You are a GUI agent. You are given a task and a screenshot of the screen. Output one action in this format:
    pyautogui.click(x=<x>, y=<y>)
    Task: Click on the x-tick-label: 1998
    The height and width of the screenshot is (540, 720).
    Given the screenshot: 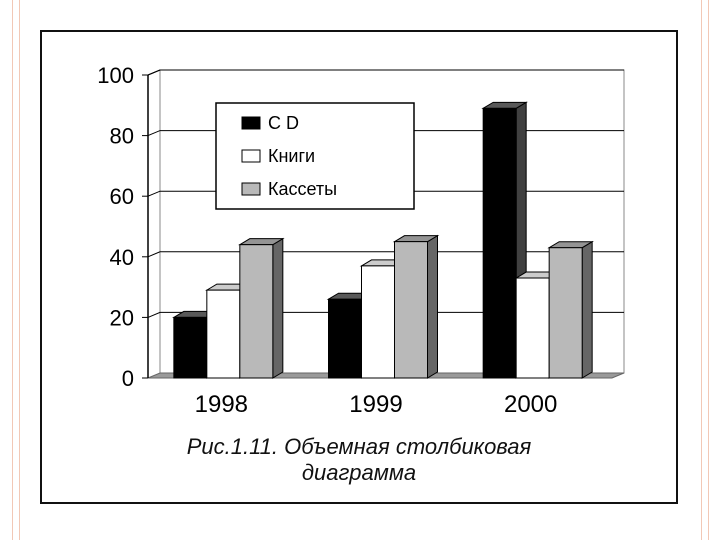 What is the action you would take?
    pyautogui.click(x=221, y=404)
    